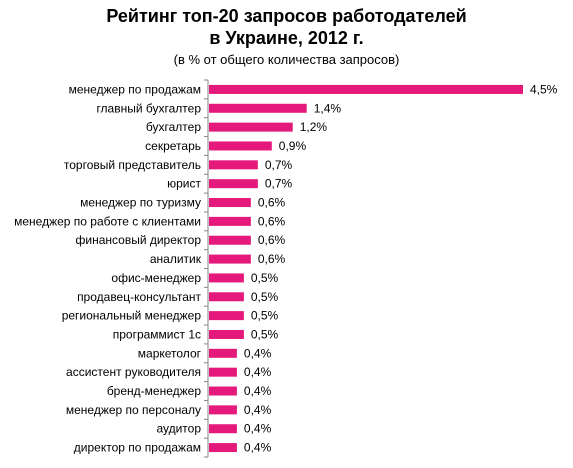  I want to click on category-label: продавец-консультант, so click(139, 297).